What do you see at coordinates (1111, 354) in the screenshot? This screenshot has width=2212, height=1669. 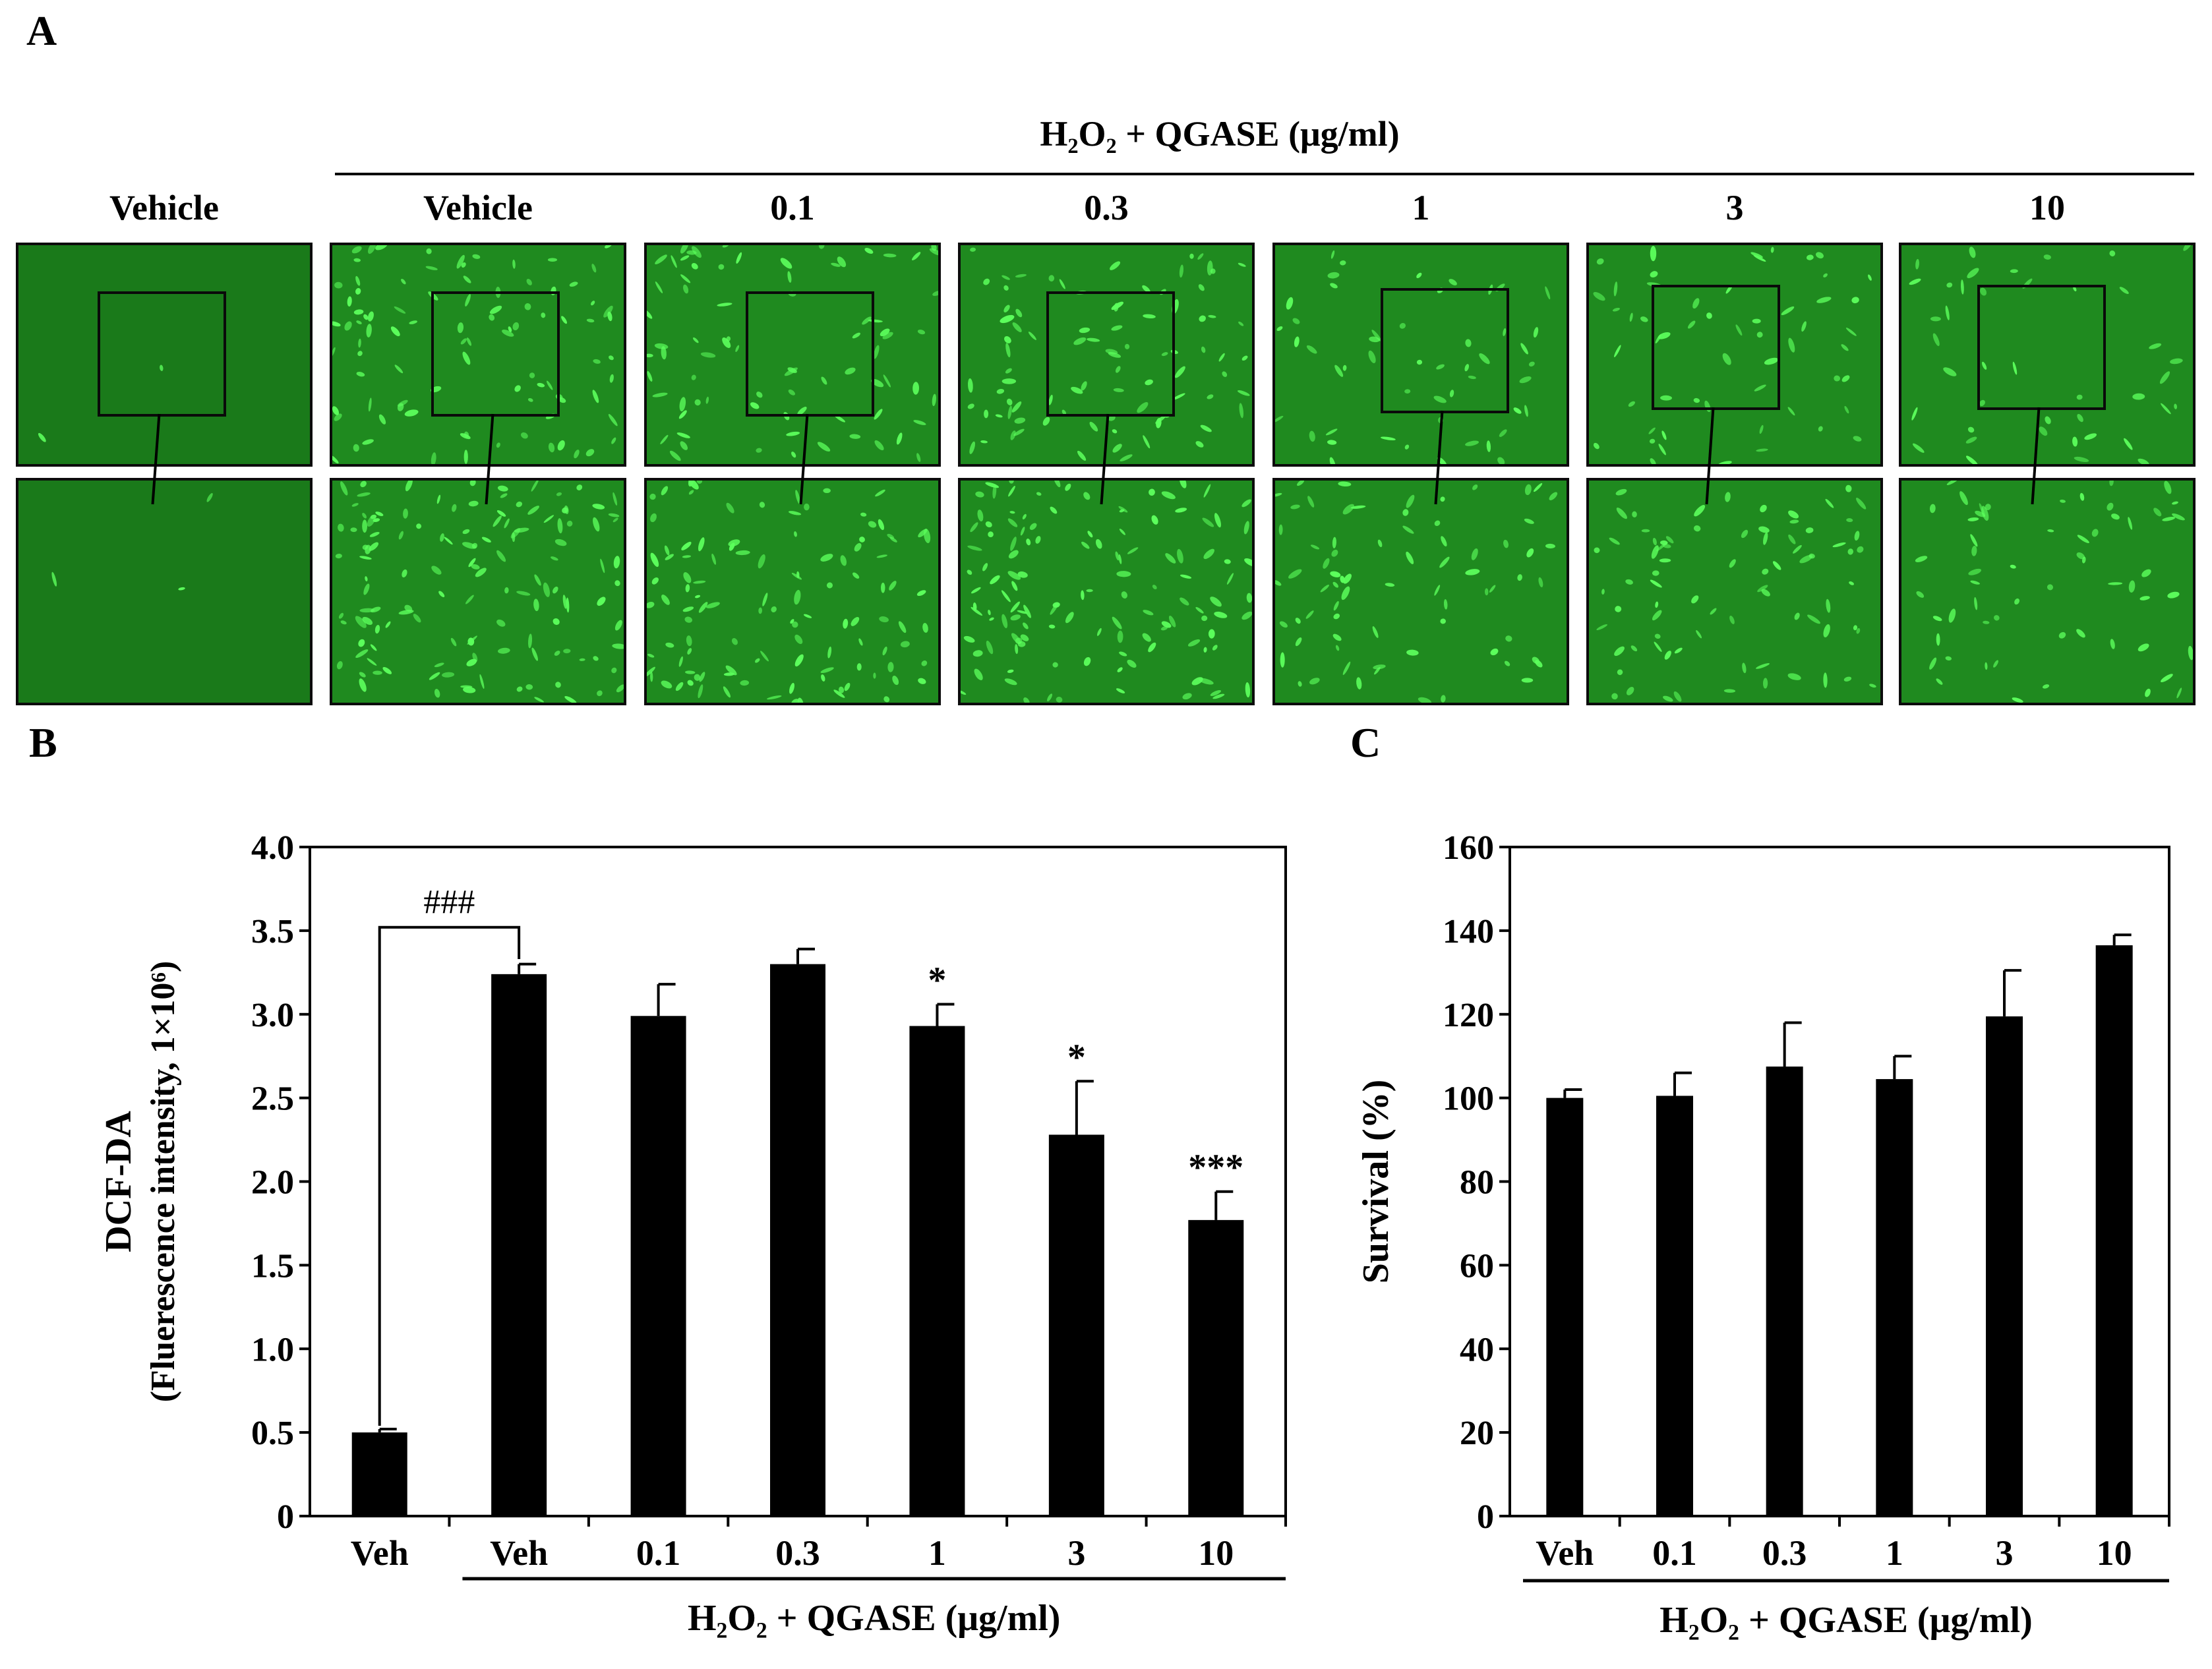 I see `zoom-region-box` at bounding box center [1111, 354].